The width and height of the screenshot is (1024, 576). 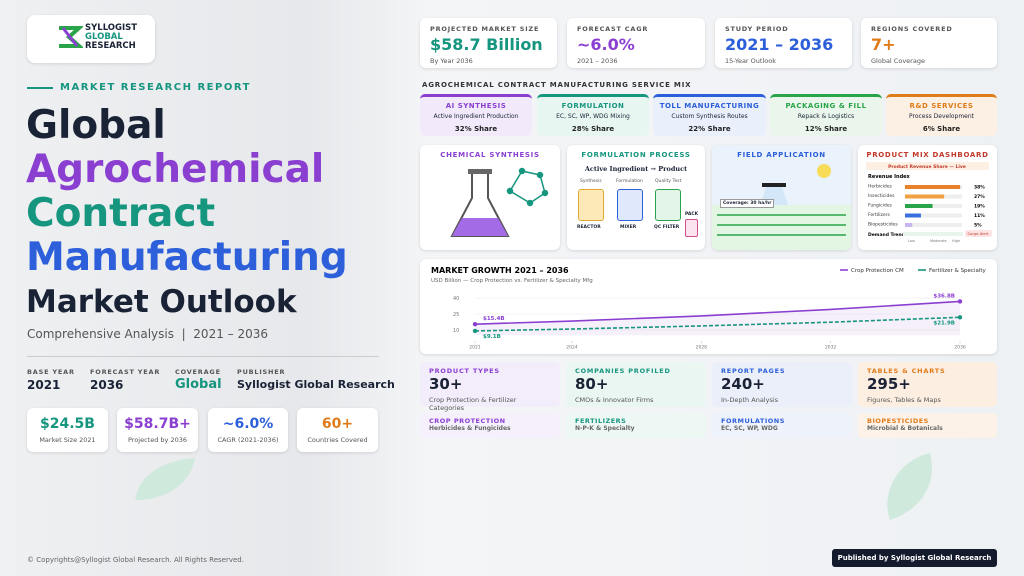 I want to click on segment-name: FORMULATIONS, so click(x=753, y=421).